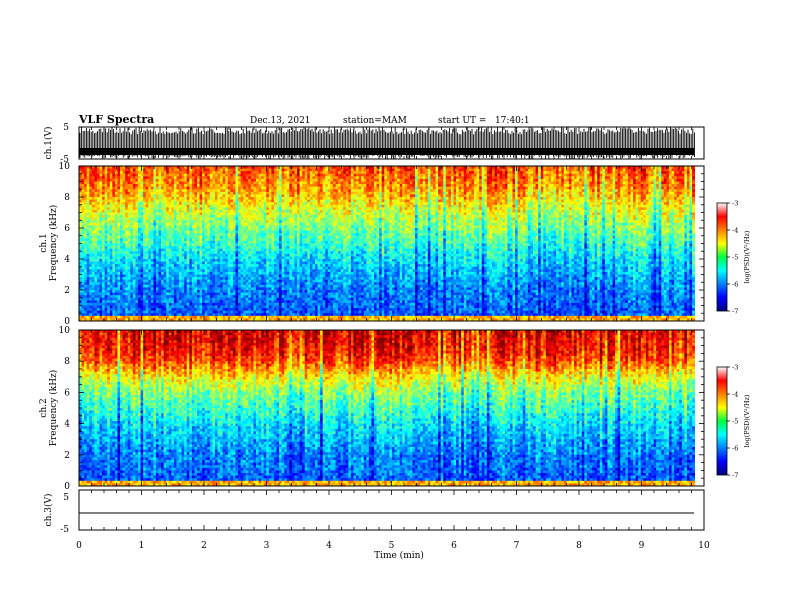  I want to click on ch1-waveform-ylabel: ch.1(V), so click(48, 143).